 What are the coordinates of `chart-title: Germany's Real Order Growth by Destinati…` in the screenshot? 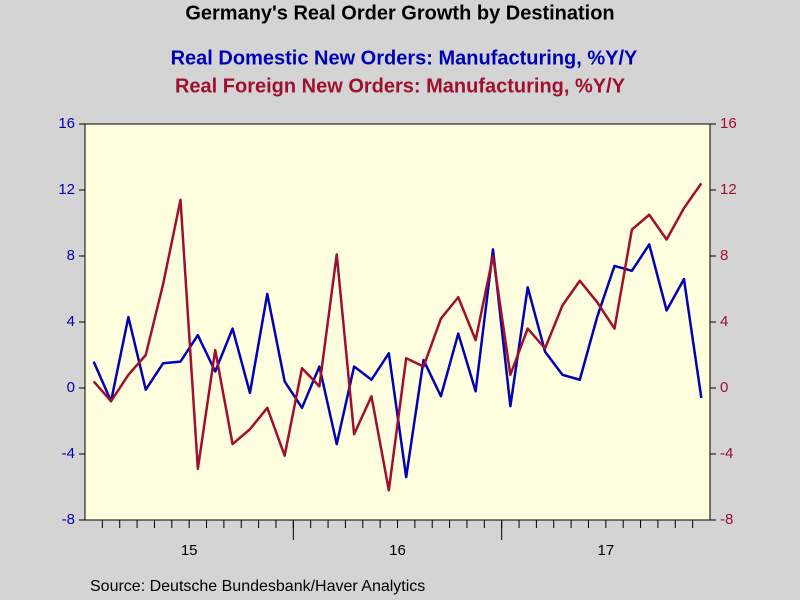 It's located at (399, 13).